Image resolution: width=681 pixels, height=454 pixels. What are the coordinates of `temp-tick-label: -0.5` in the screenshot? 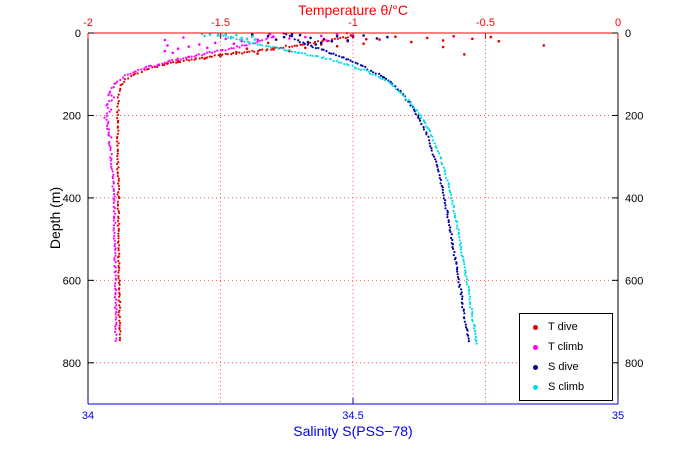 It's located at (485, 23).